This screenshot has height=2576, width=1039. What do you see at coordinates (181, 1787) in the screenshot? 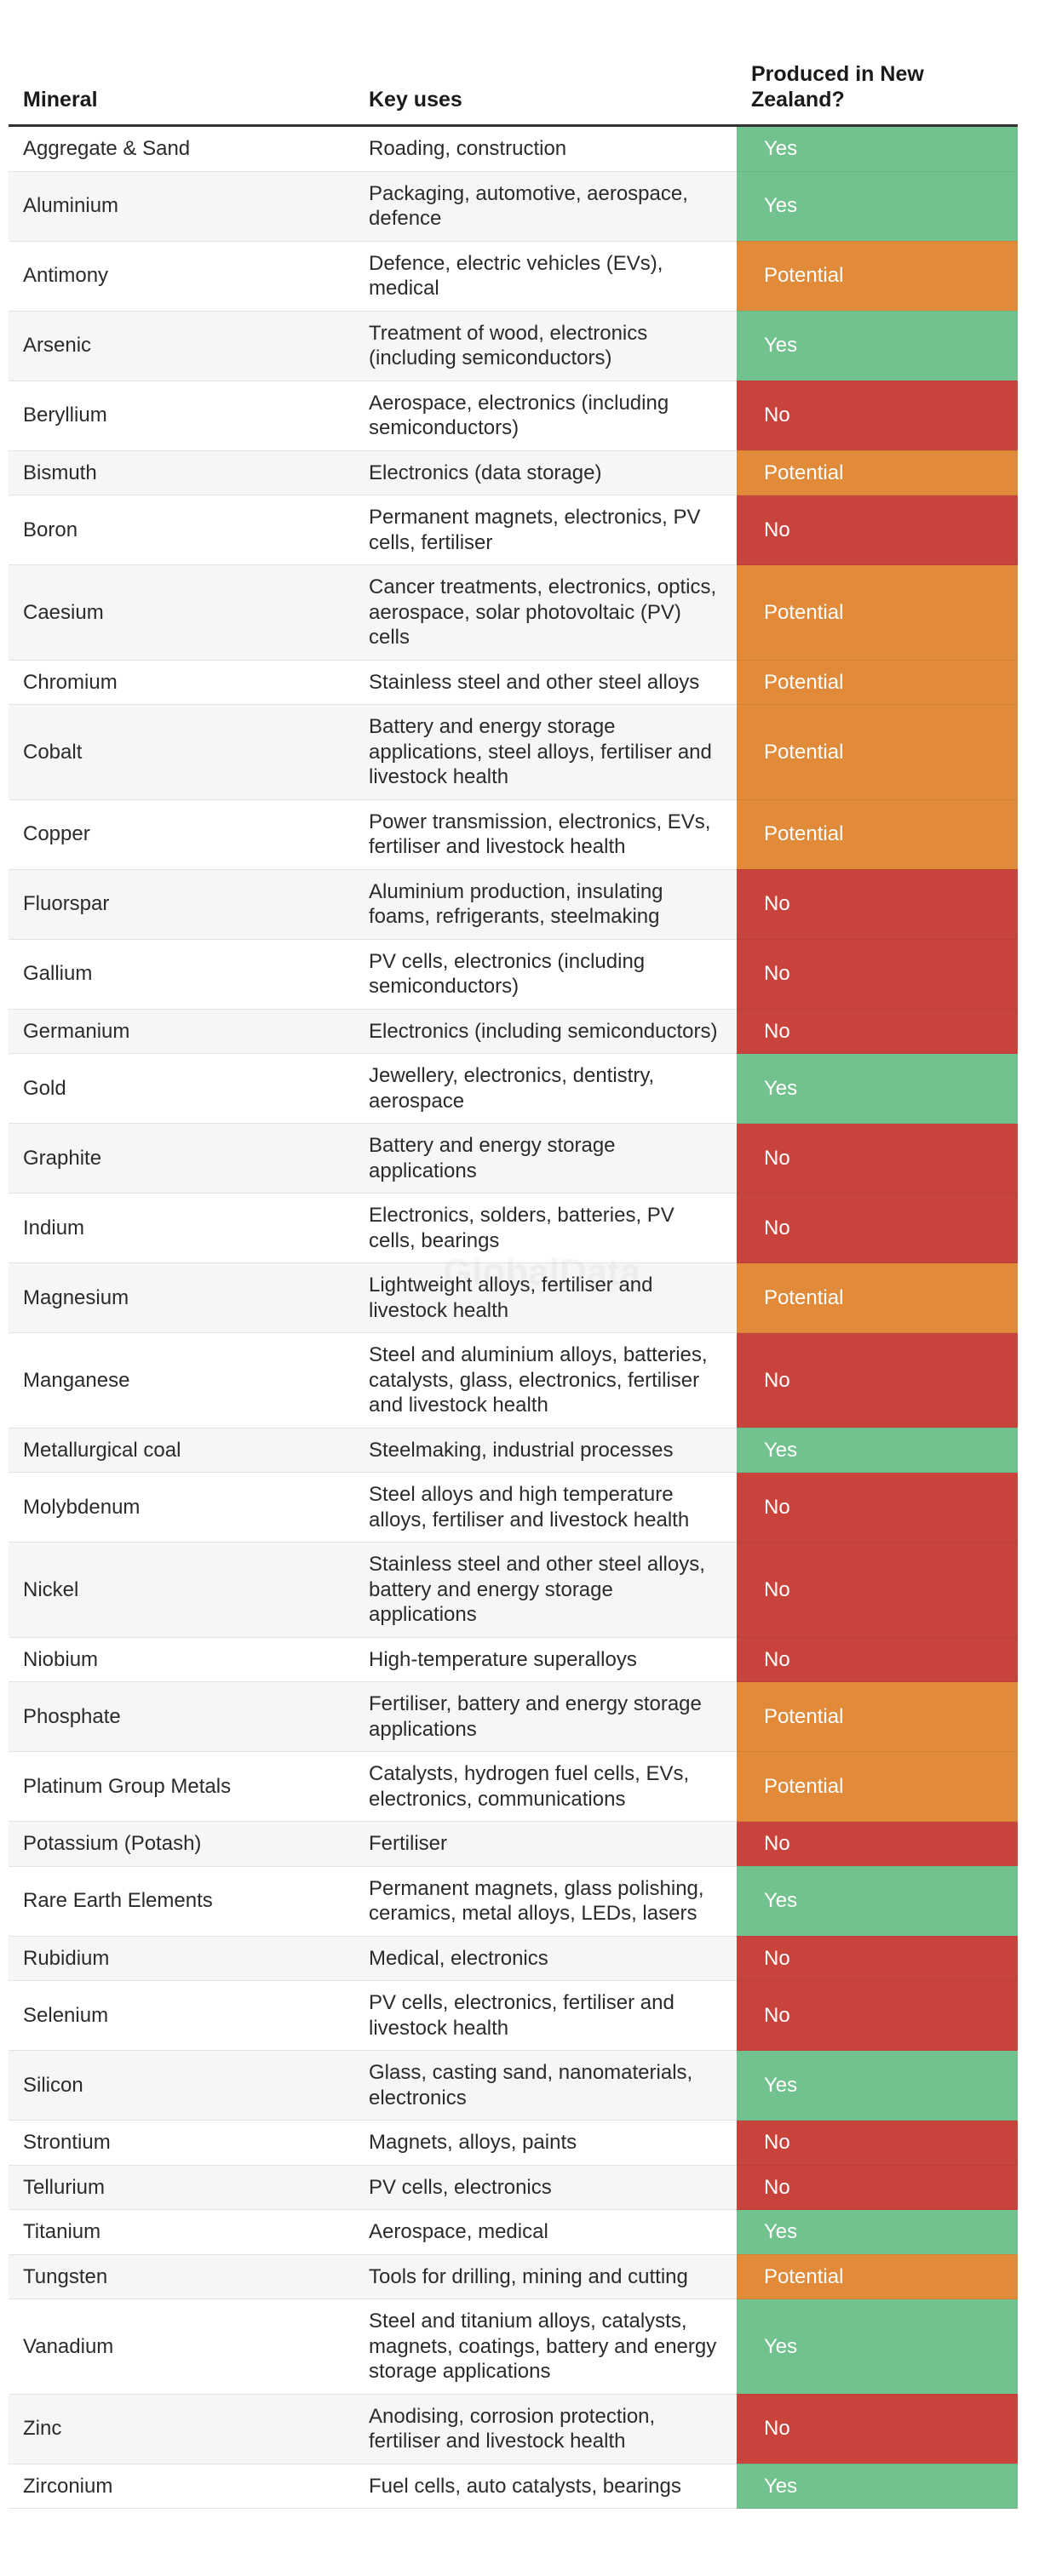
I see `mineral-cell: Platinum Group Metals` at bounding box center [181, 1787].